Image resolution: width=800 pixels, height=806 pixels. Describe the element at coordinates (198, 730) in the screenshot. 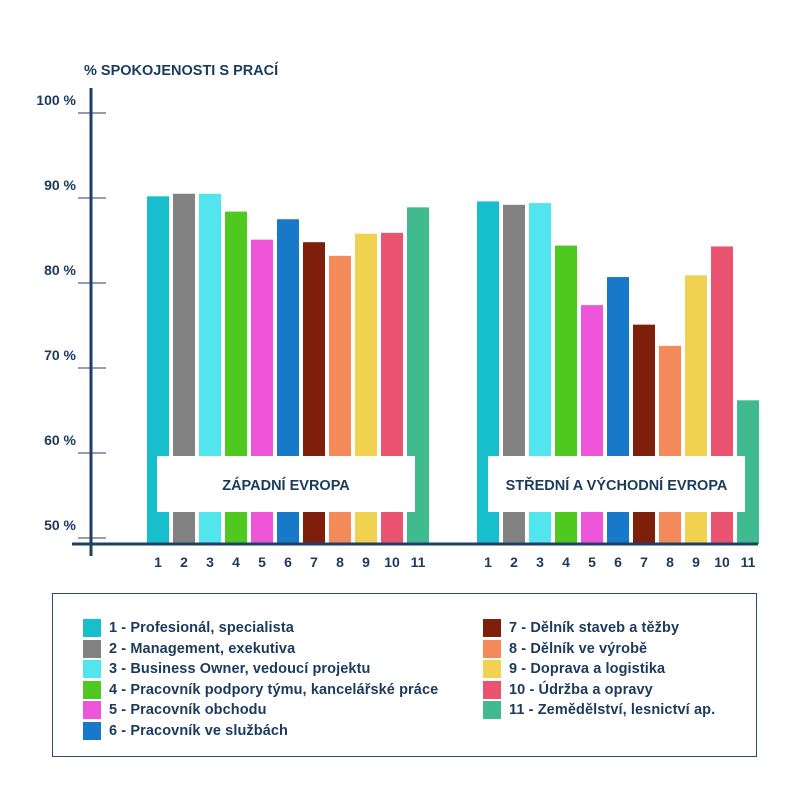

I see `legend-label: 6 - Pracovník ve službách` at that location.